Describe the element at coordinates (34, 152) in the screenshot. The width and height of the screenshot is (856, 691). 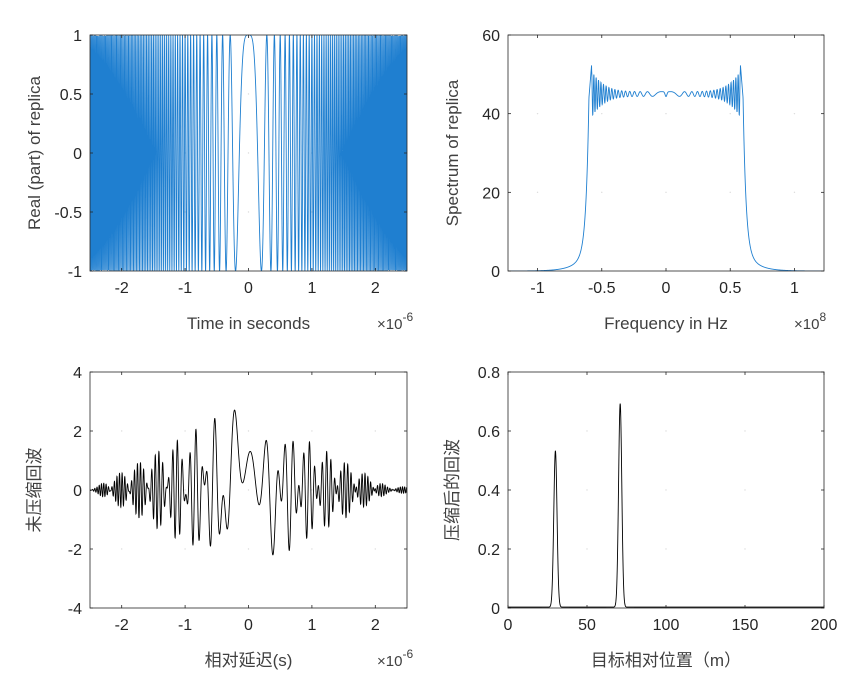
I see `y-axis-label: Real (part) of replica` at that location.